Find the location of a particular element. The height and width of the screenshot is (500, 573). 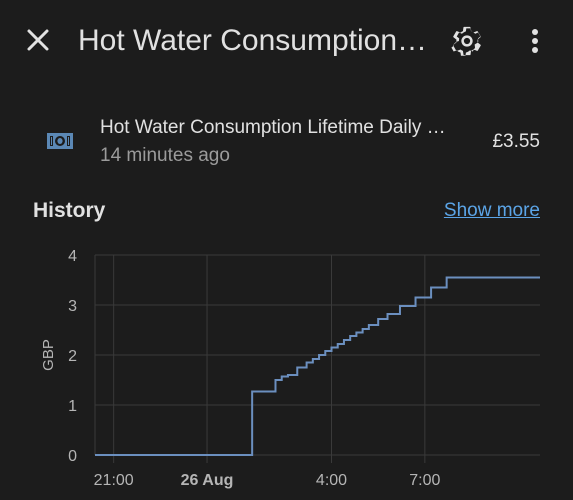

more-options-button is located at coordinates (535, 41).